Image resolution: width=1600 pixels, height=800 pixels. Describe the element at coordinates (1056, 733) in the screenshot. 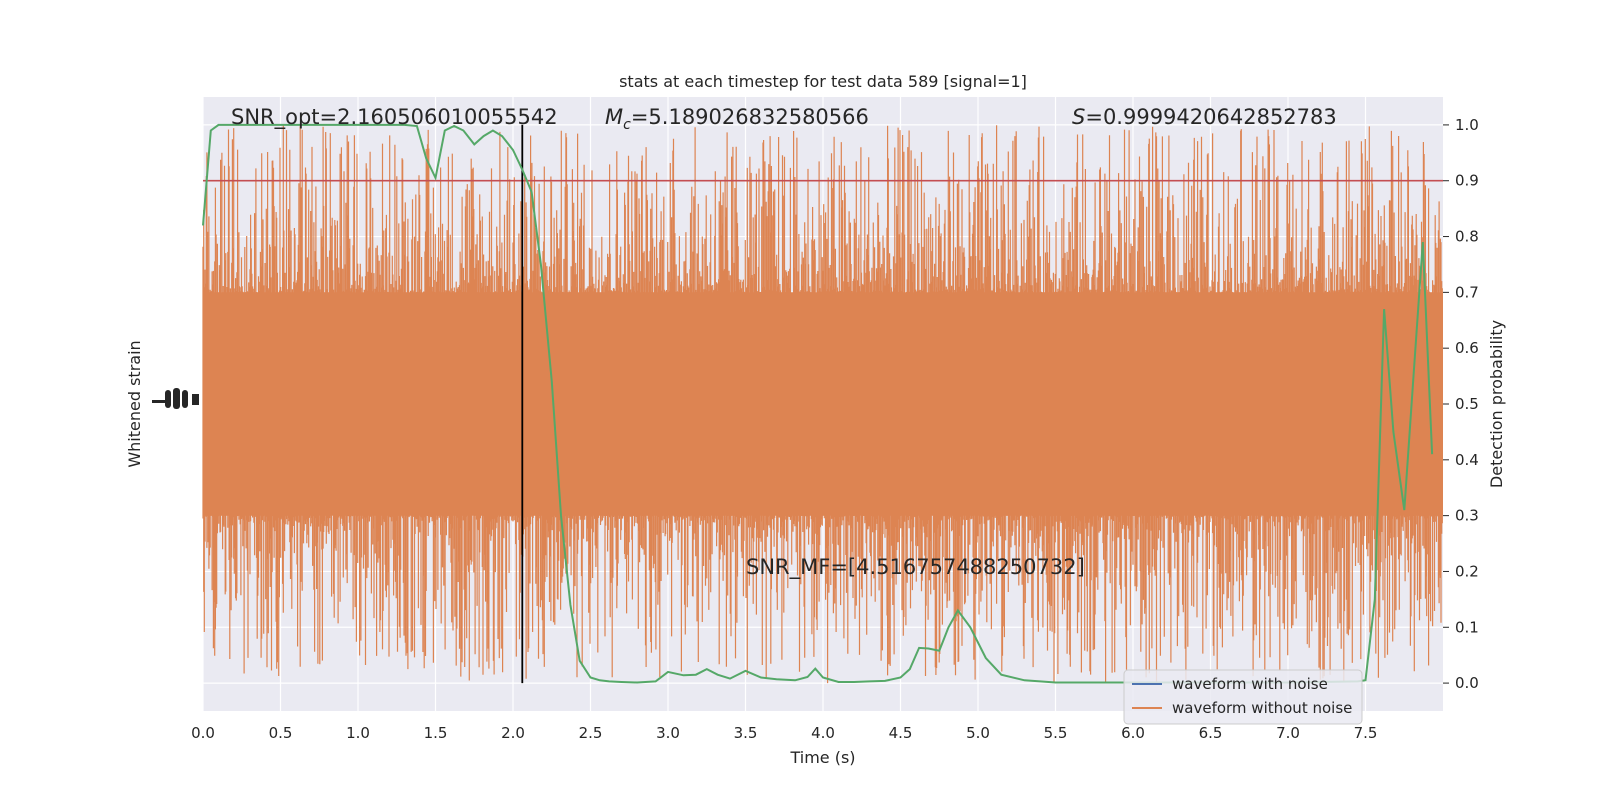

I see `x-tick-label: 5.5` at that location.